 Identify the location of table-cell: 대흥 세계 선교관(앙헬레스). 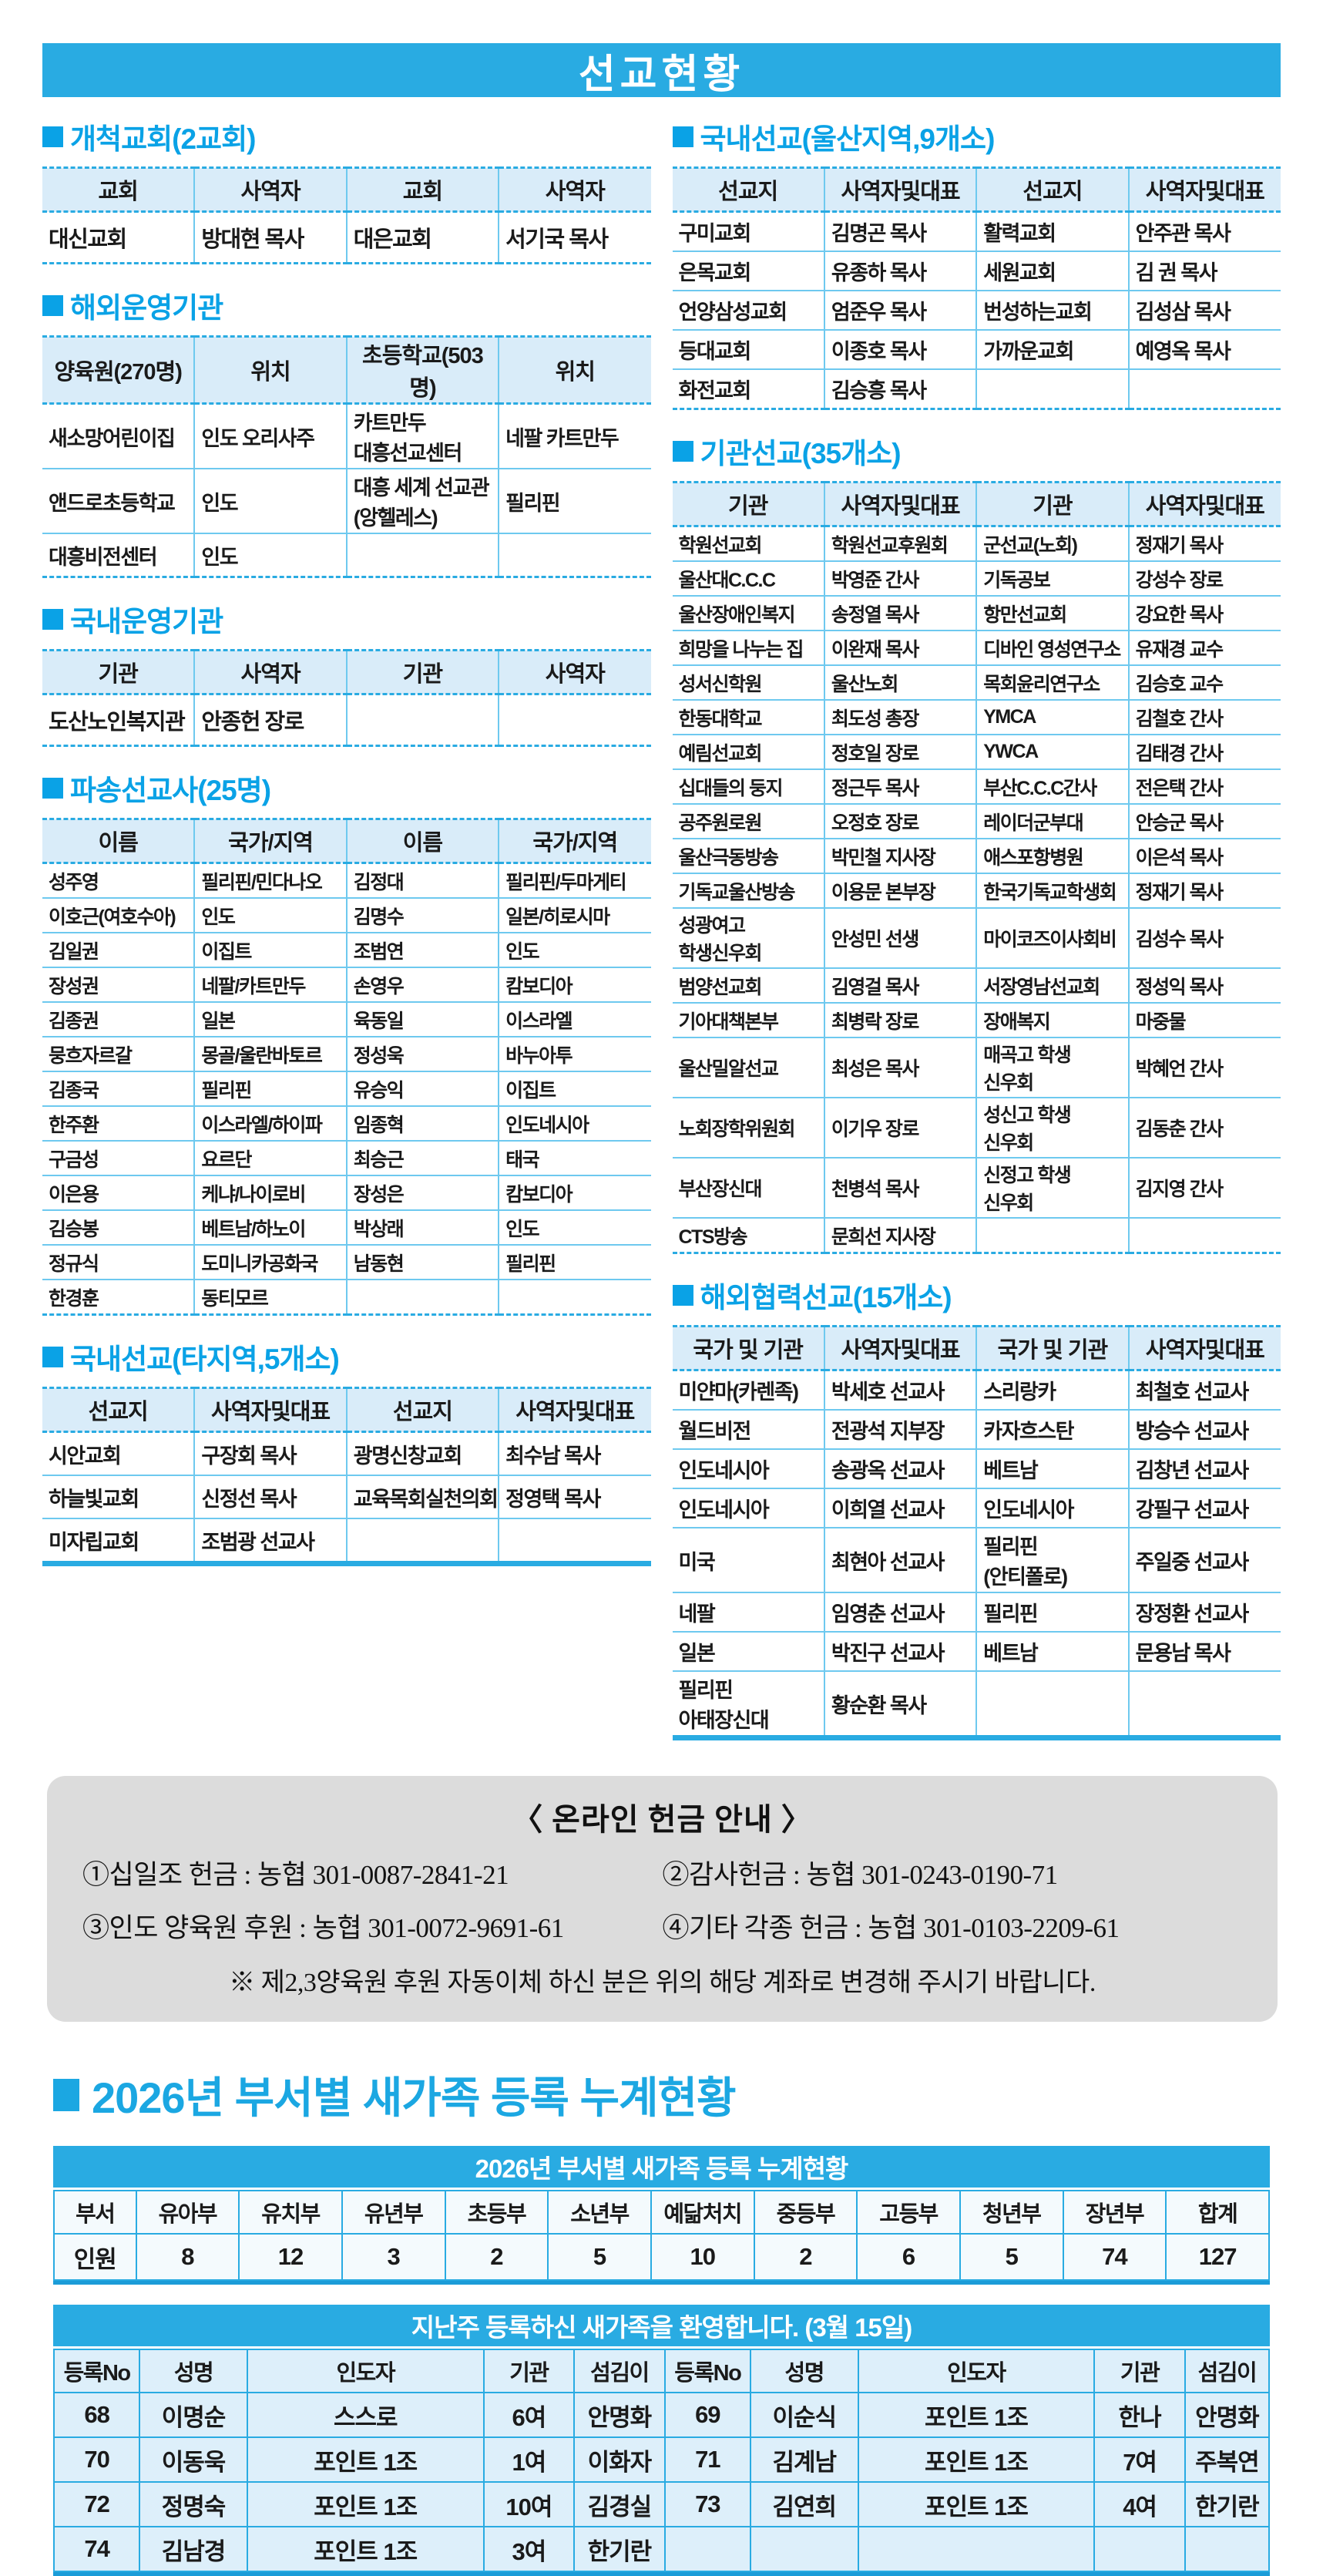
(422, 501).